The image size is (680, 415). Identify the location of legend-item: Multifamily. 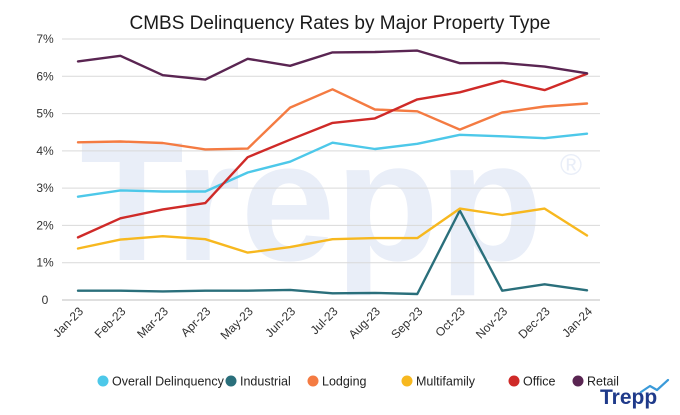
(438, 382).